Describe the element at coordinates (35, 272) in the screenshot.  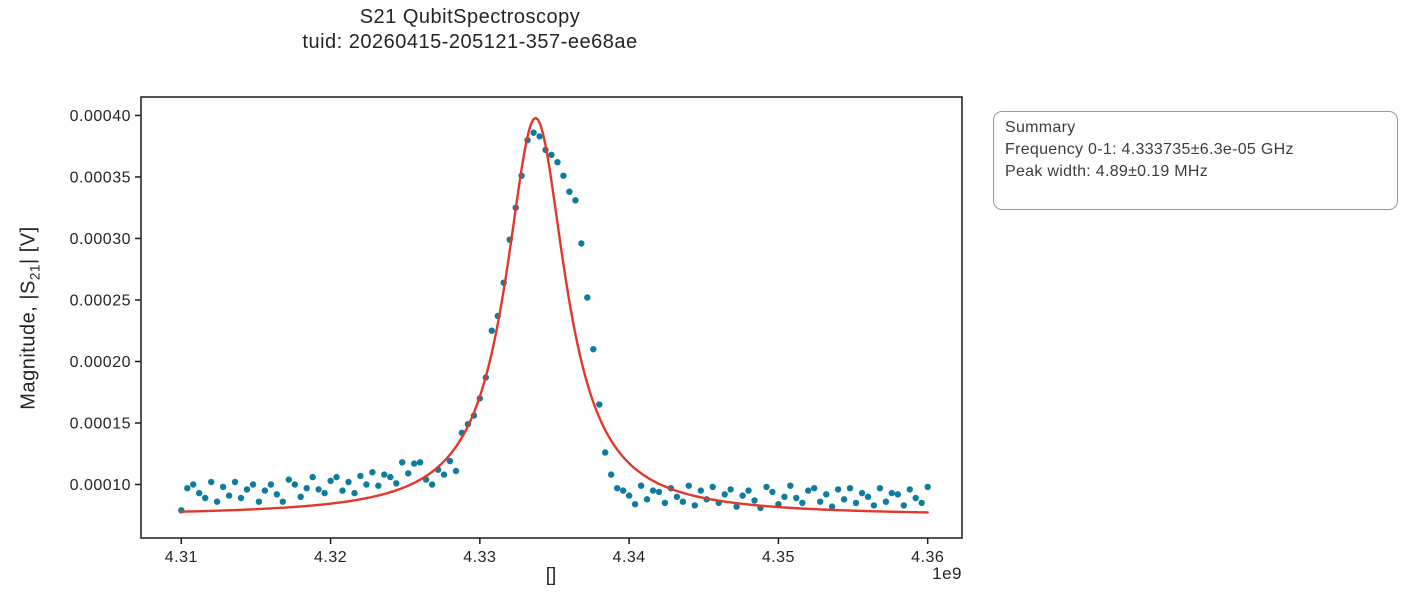
I see `y-axis-label-subscript: 21` at that location.